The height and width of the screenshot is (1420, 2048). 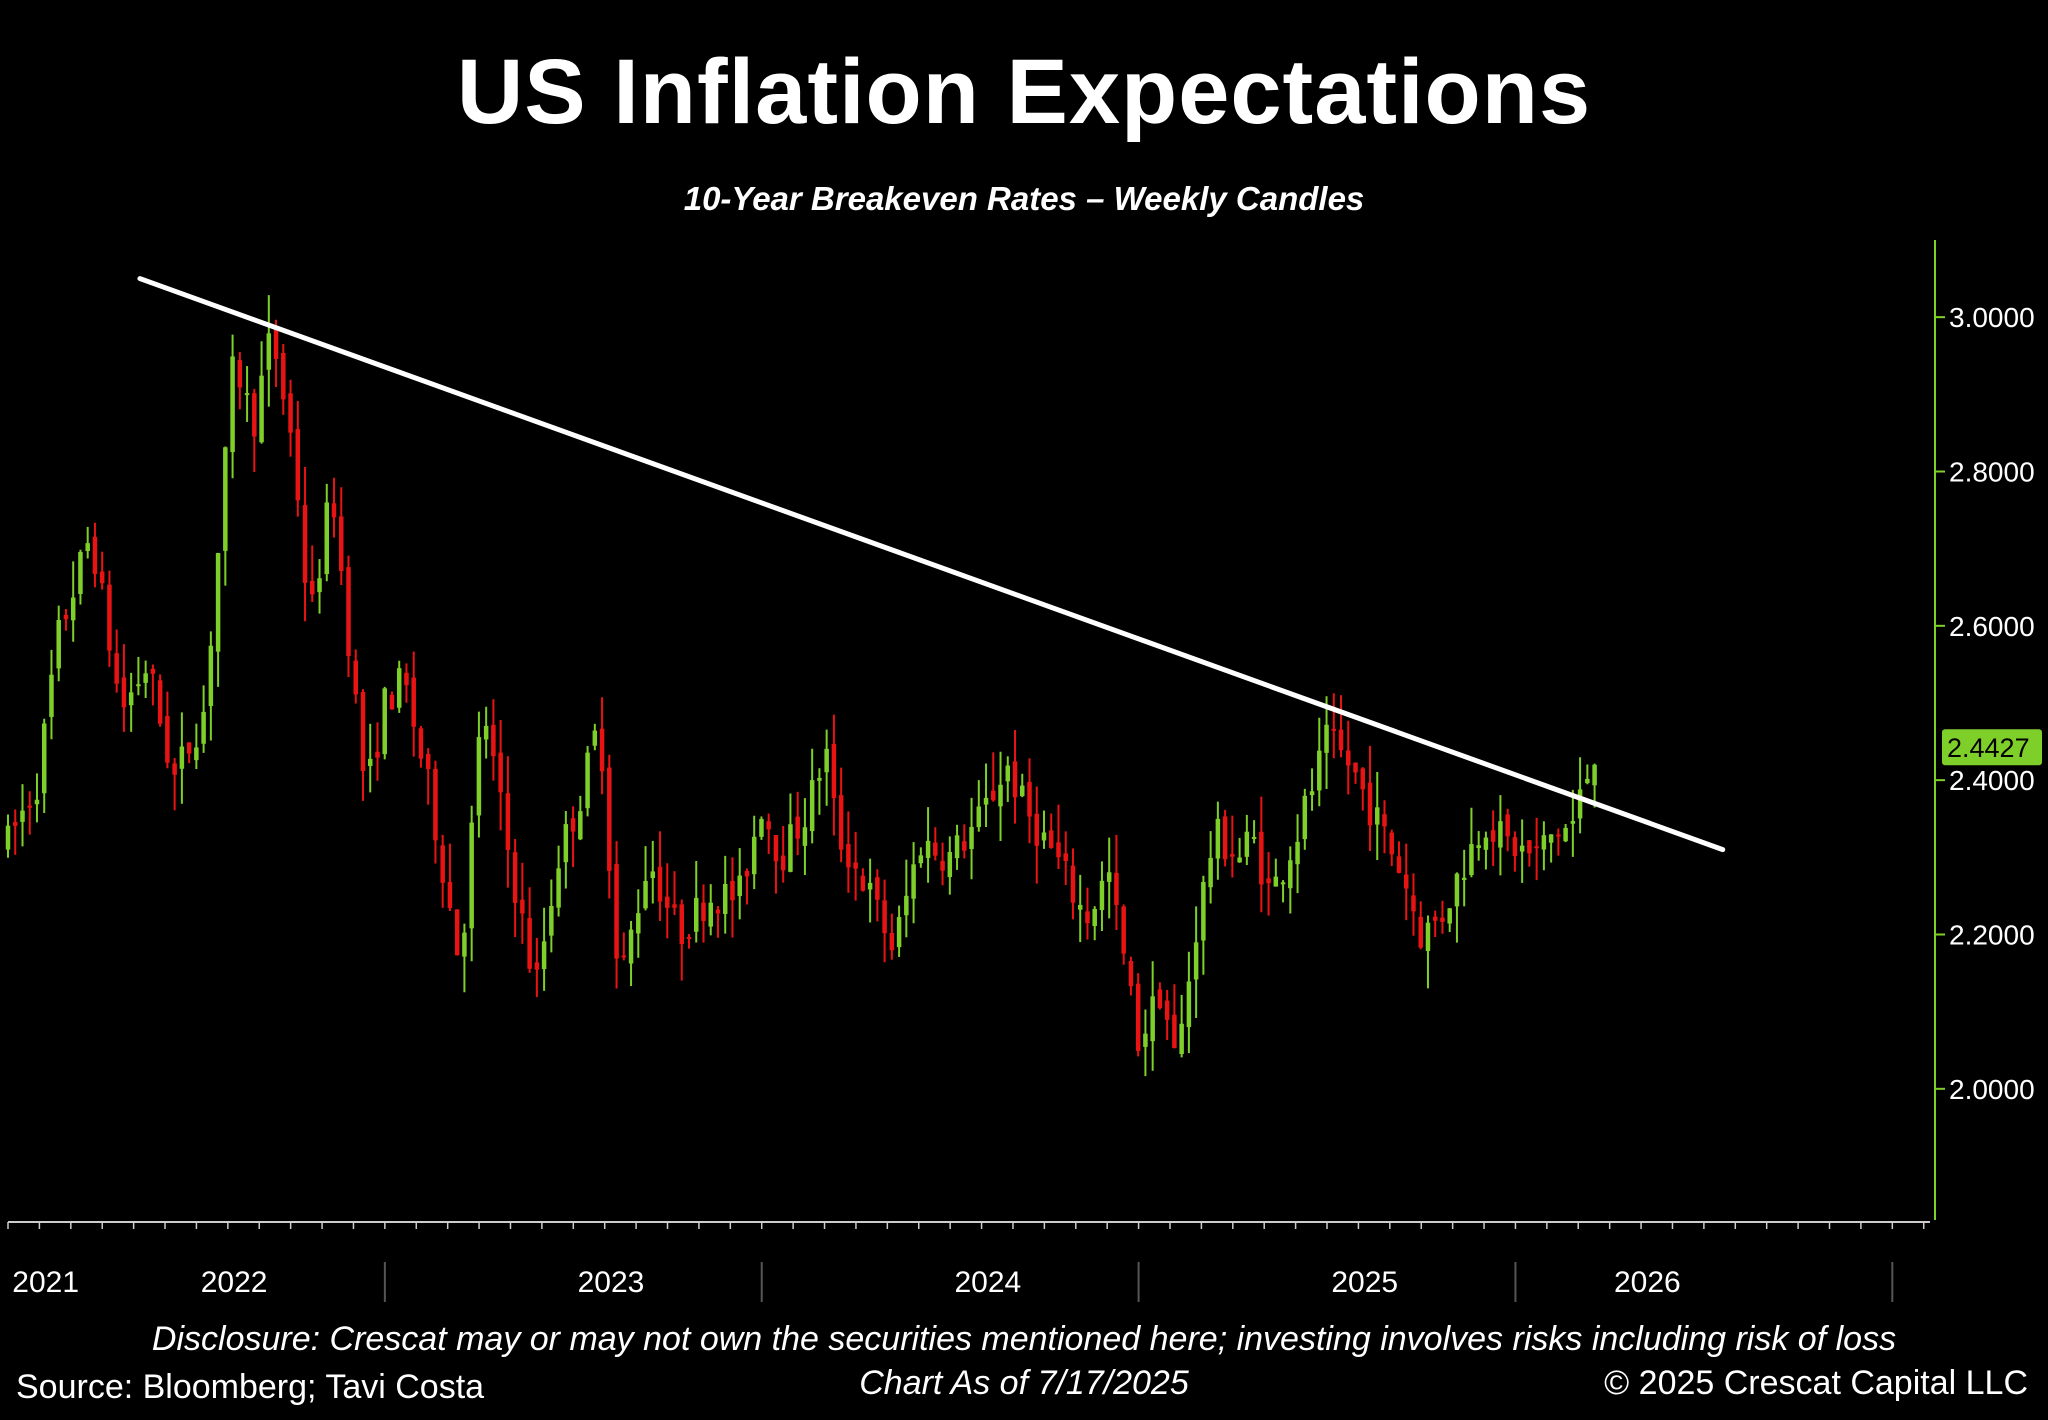 I want to click on x-tick-label: 2026, so click(x=1647, y=1282).